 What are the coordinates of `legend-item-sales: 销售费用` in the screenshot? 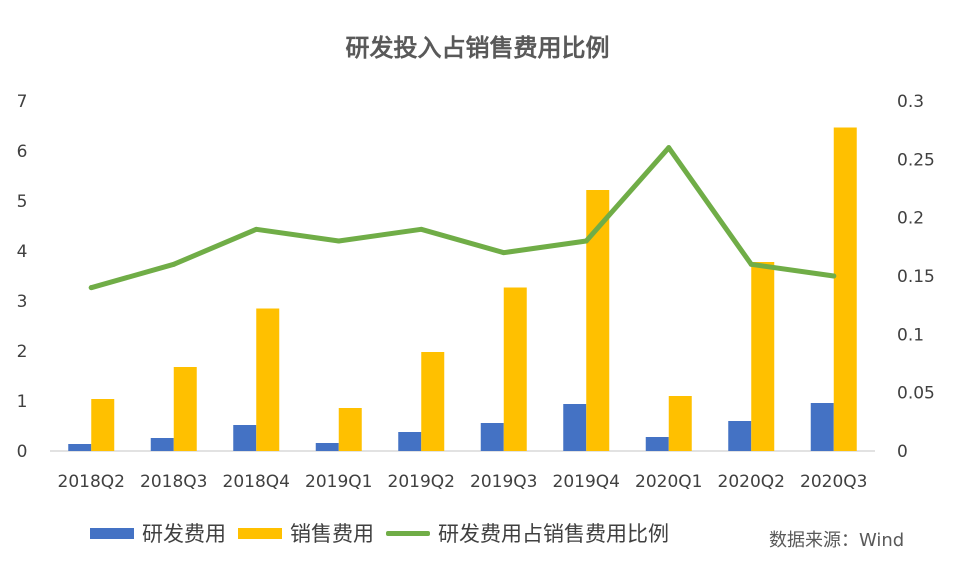 It's located at (306, 533).